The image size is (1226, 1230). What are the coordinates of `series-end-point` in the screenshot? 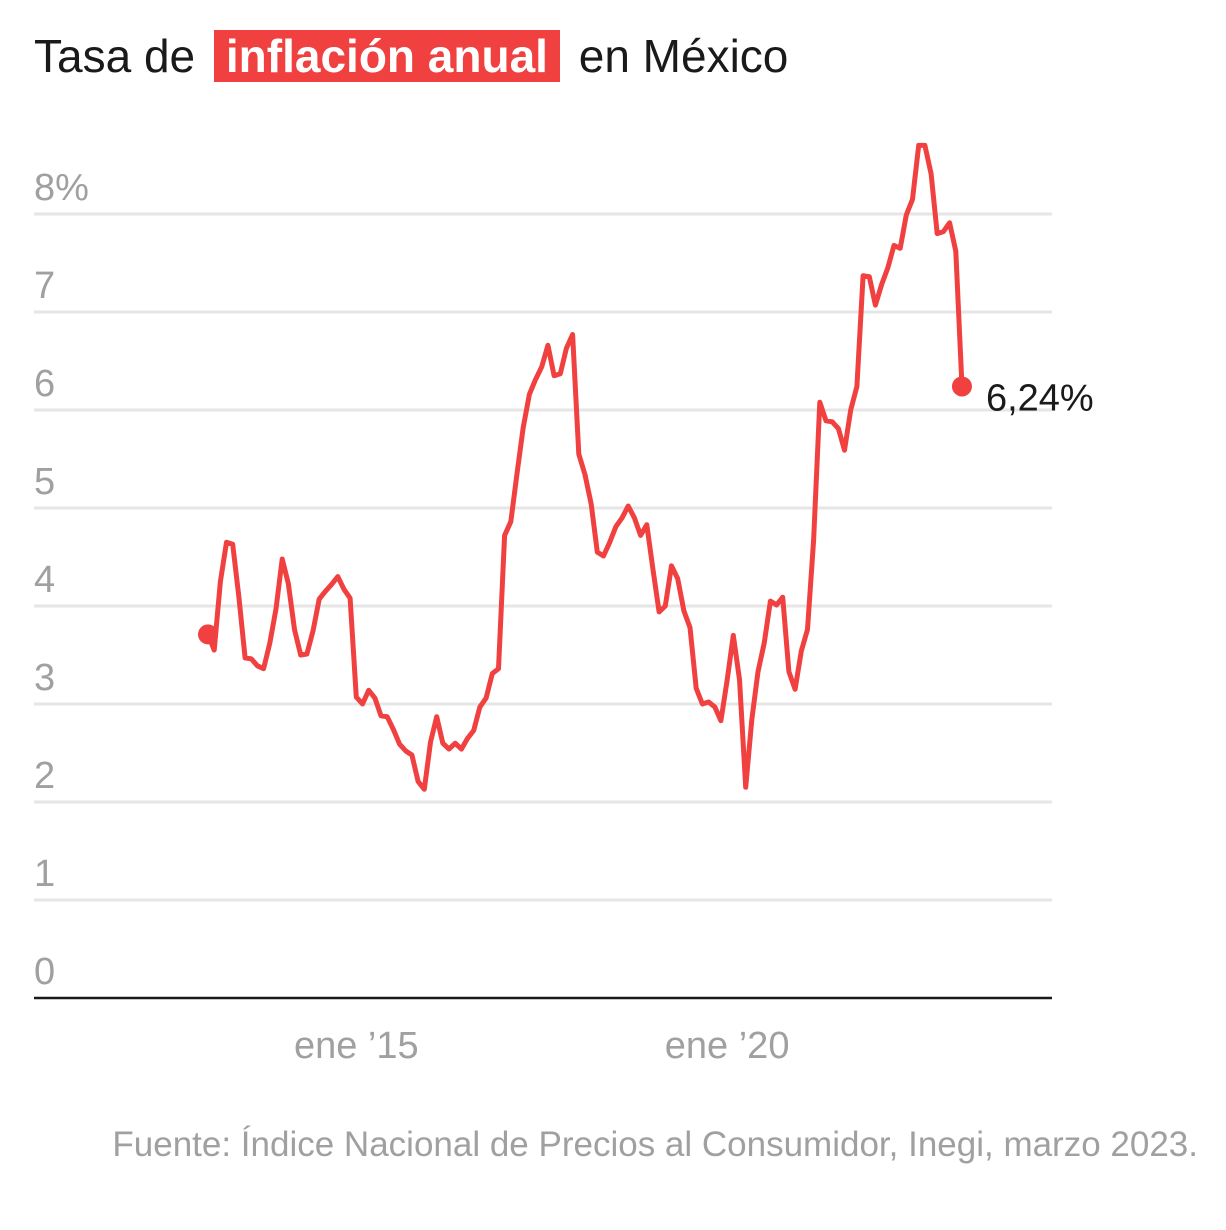 It's located at (961, 386).